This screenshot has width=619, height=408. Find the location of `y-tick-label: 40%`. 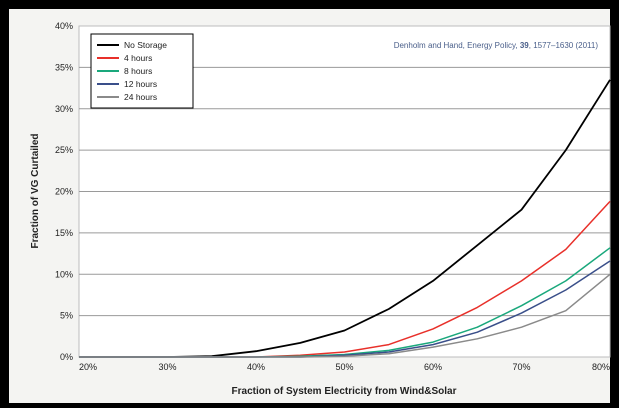

y-tick-label: 40% is located at coordinates (64, 26).